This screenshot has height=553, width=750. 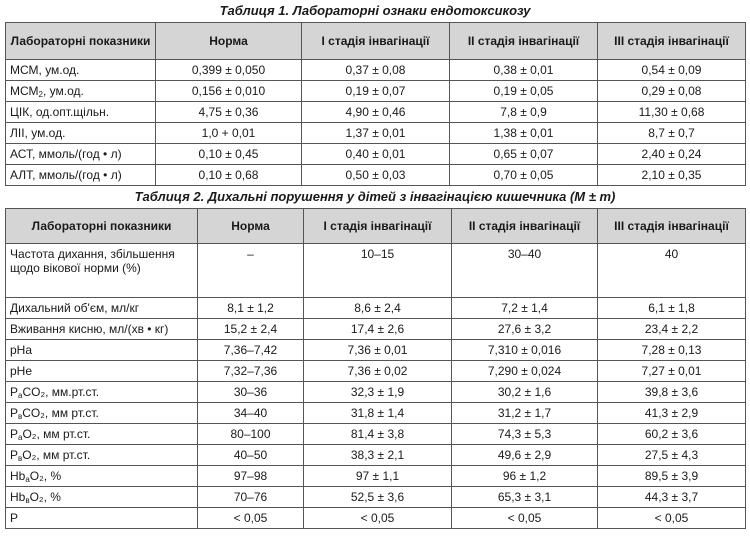 I want to click on table-cell: 30–40, so click(x=524, y=270).